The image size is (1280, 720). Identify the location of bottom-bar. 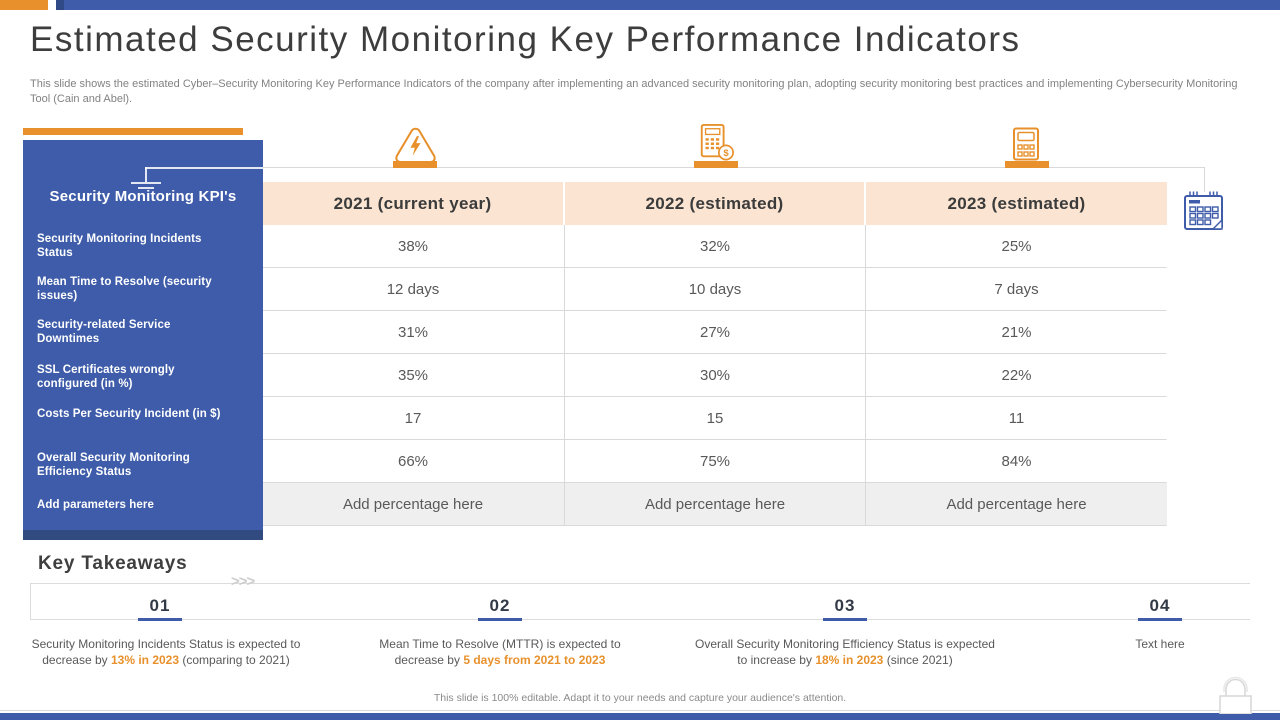
(640, 716).